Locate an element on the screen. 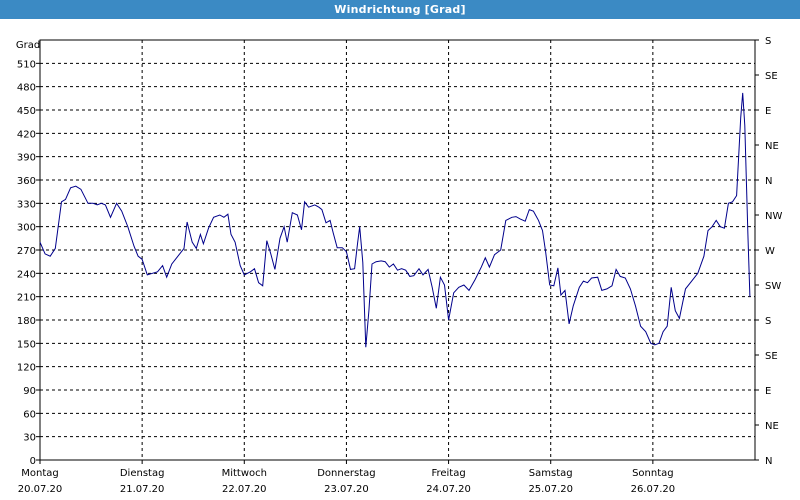 This screenshot has width=800, height=500. y-axis-label: Grad is located at coordinates (28, 45).